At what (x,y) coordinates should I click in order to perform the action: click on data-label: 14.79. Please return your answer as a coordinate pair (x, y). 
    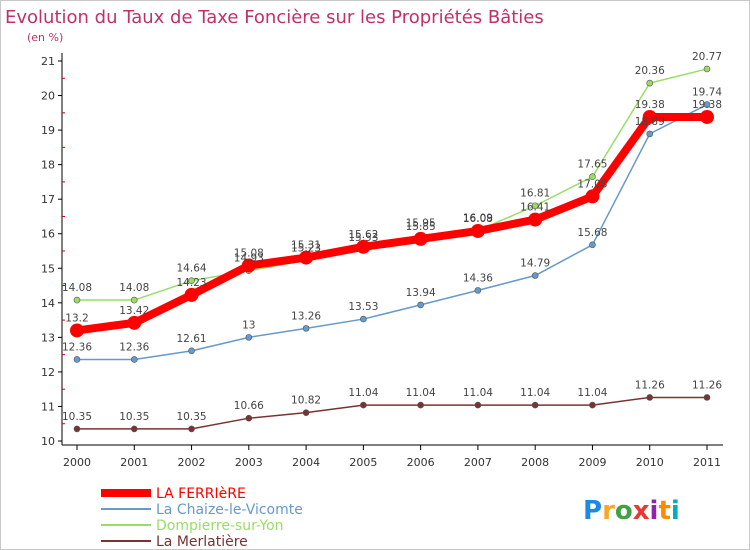
    Looking at the image, I should click on (535, 264).